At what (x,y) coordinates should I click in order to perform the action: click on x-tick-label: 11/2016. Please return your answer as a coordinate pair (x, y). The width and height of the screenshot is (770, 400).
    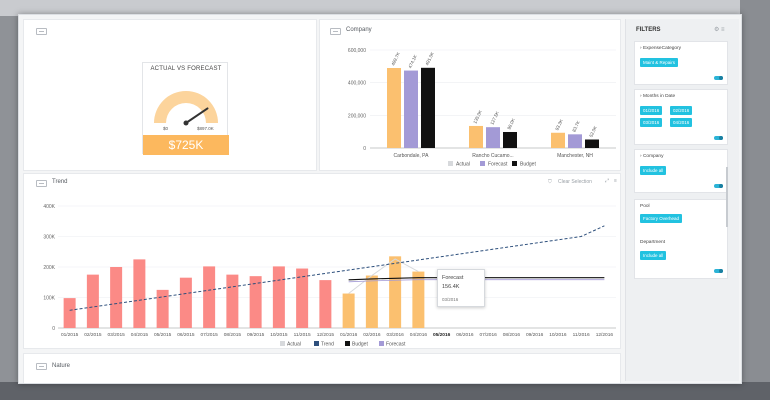
    Looking at the image, I should click on (581, 335).